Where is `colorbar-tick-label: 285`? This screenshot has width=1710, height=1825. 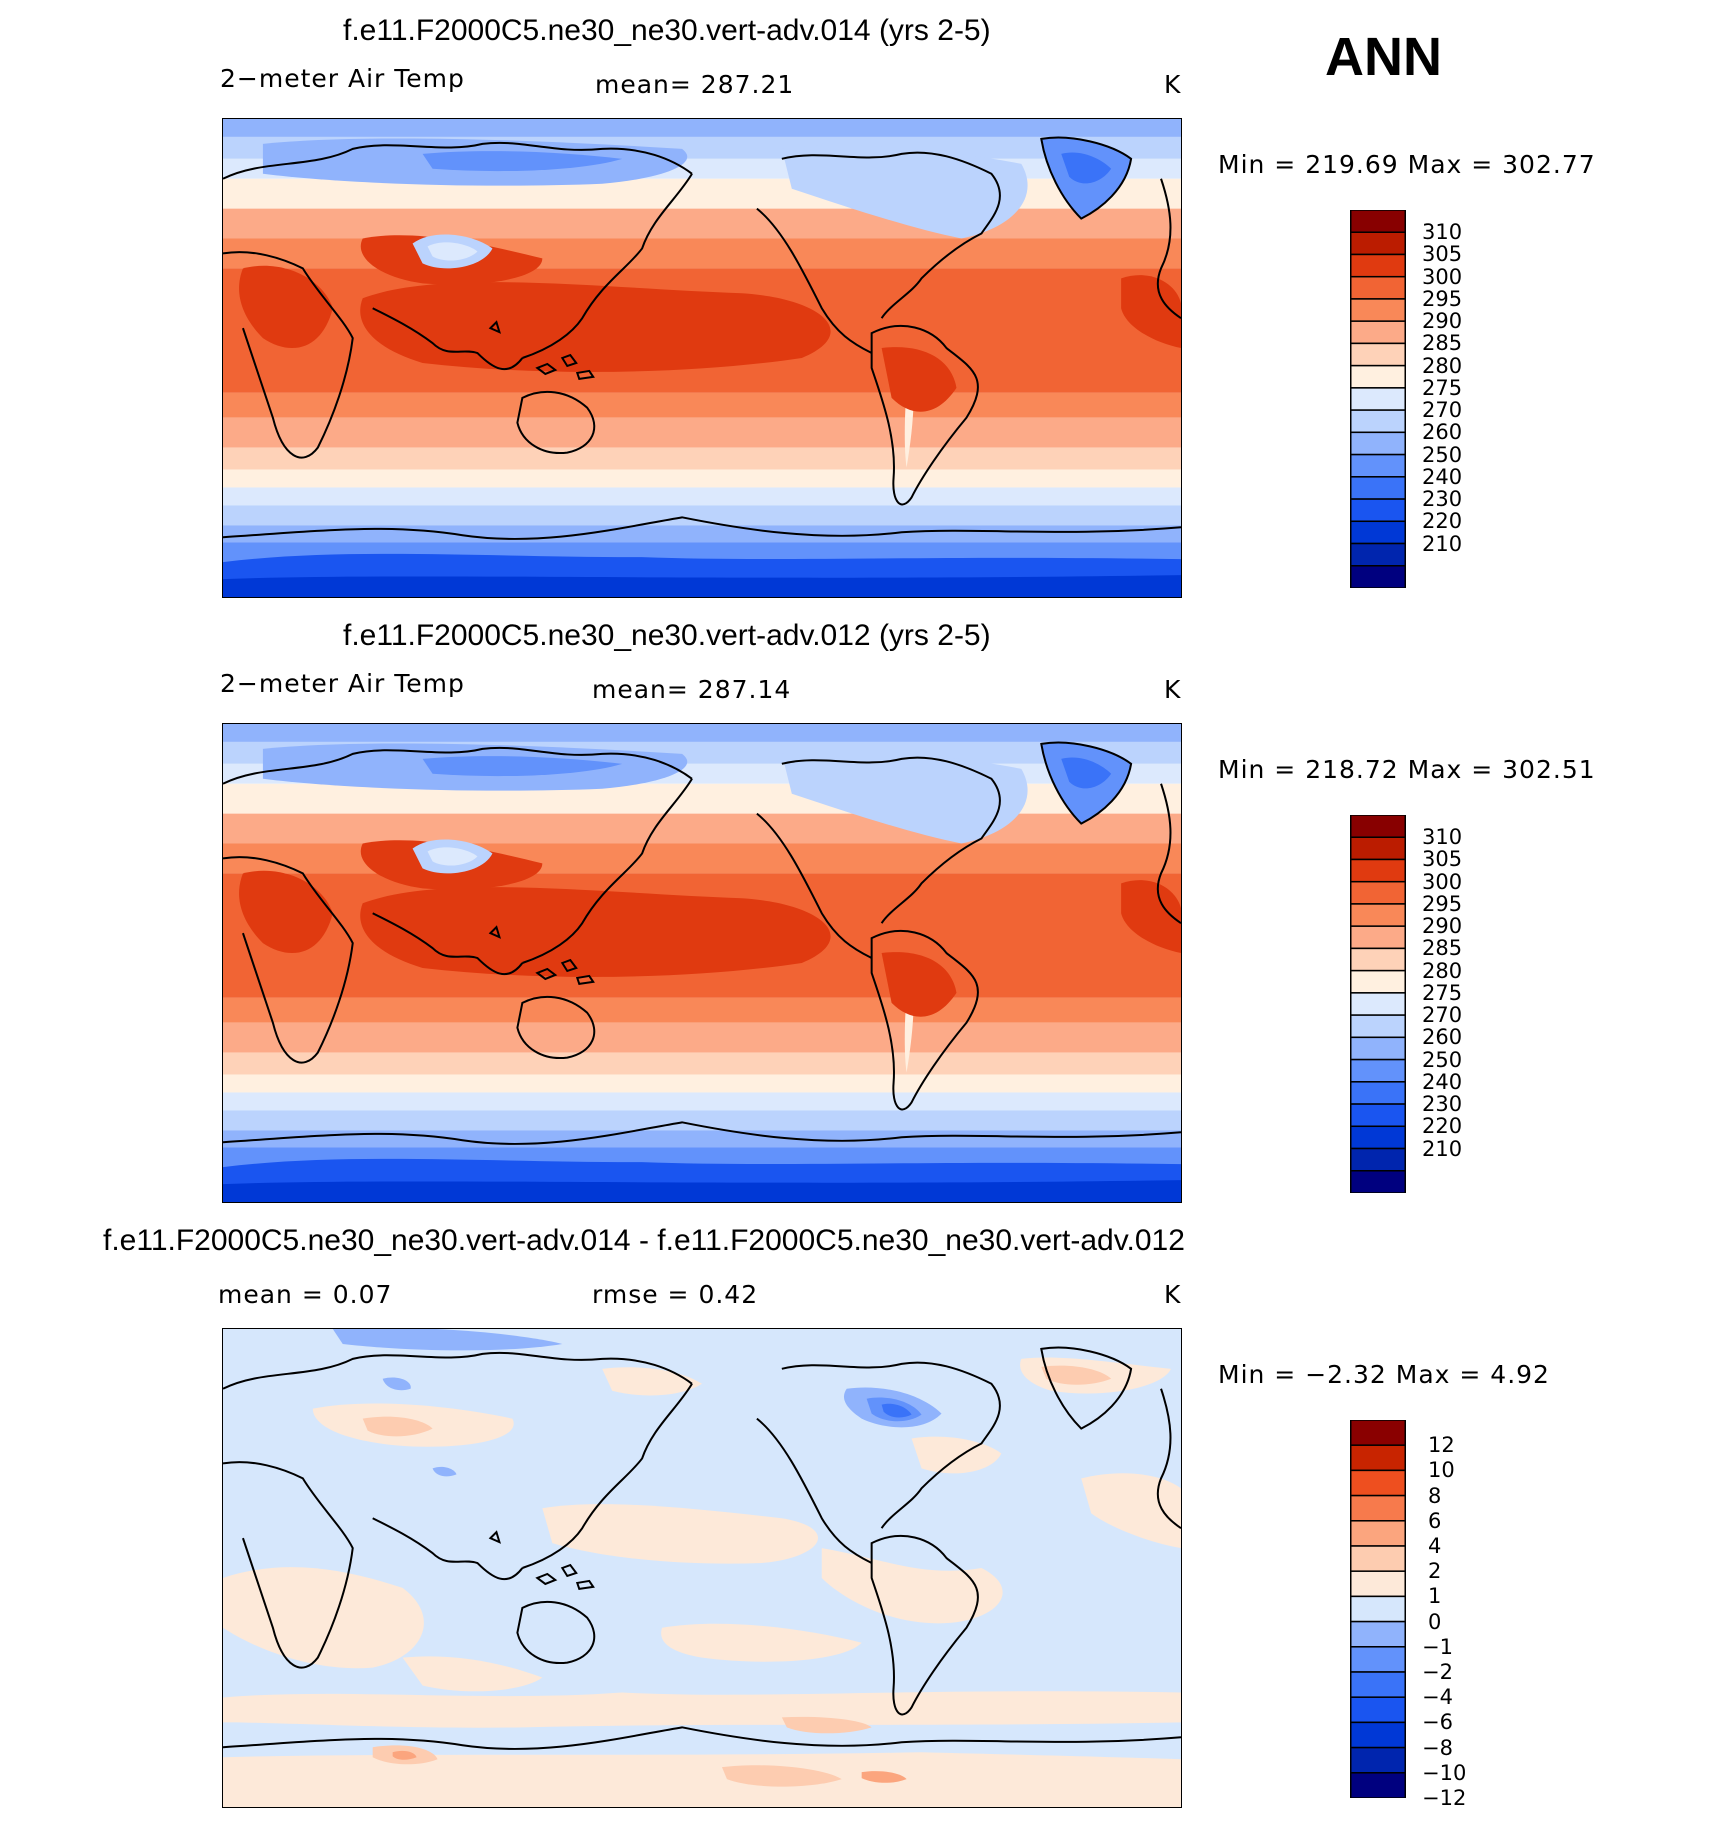 colorbar-tick-label: 285 is located at coordinates (1442, 343).